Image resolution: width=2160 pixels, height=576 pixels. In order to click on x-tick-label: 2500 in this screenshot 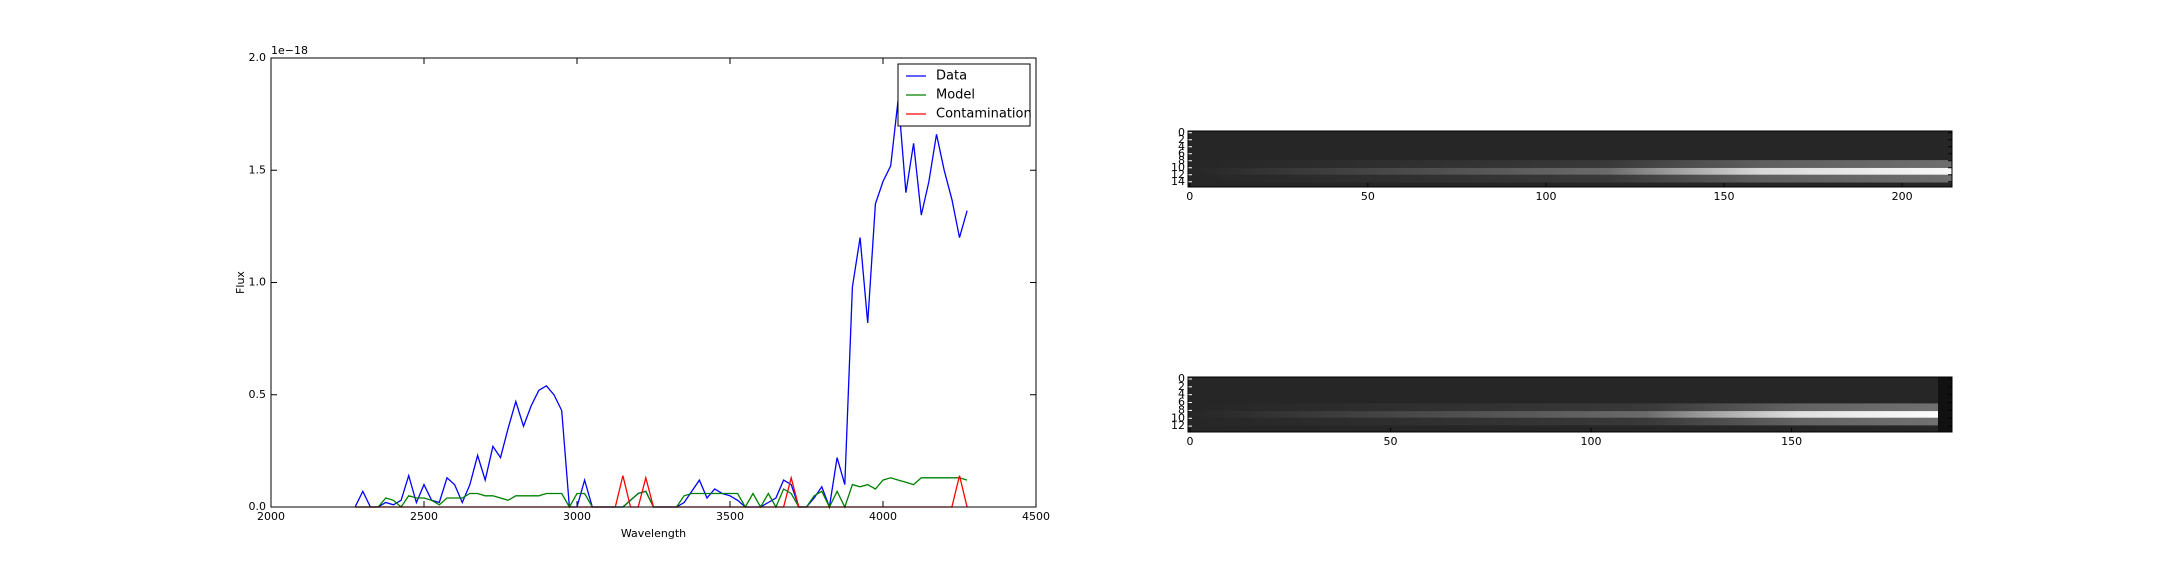, I will do `click(424, 516)`.